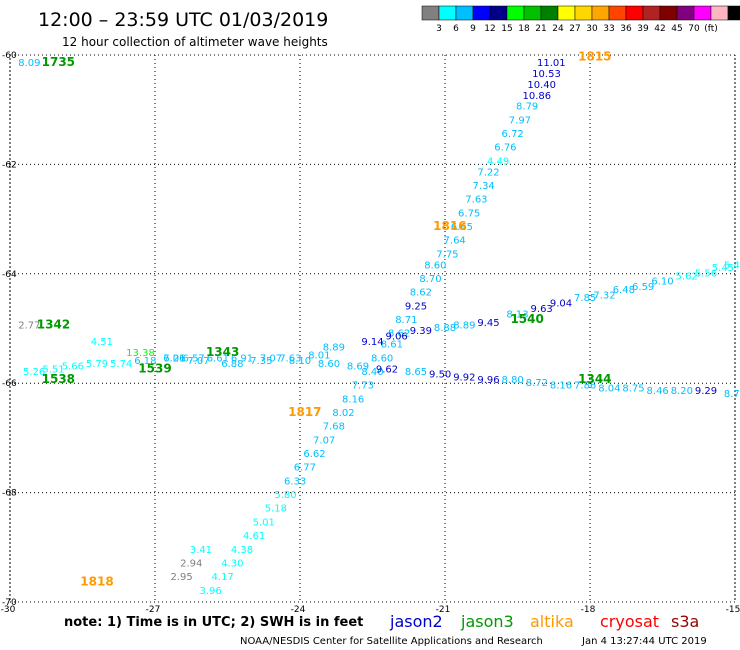  What do you see at coordinates (305, 468) in the screenshot?
I see `swh-point: 6.77` at bounding box center [305, 468].